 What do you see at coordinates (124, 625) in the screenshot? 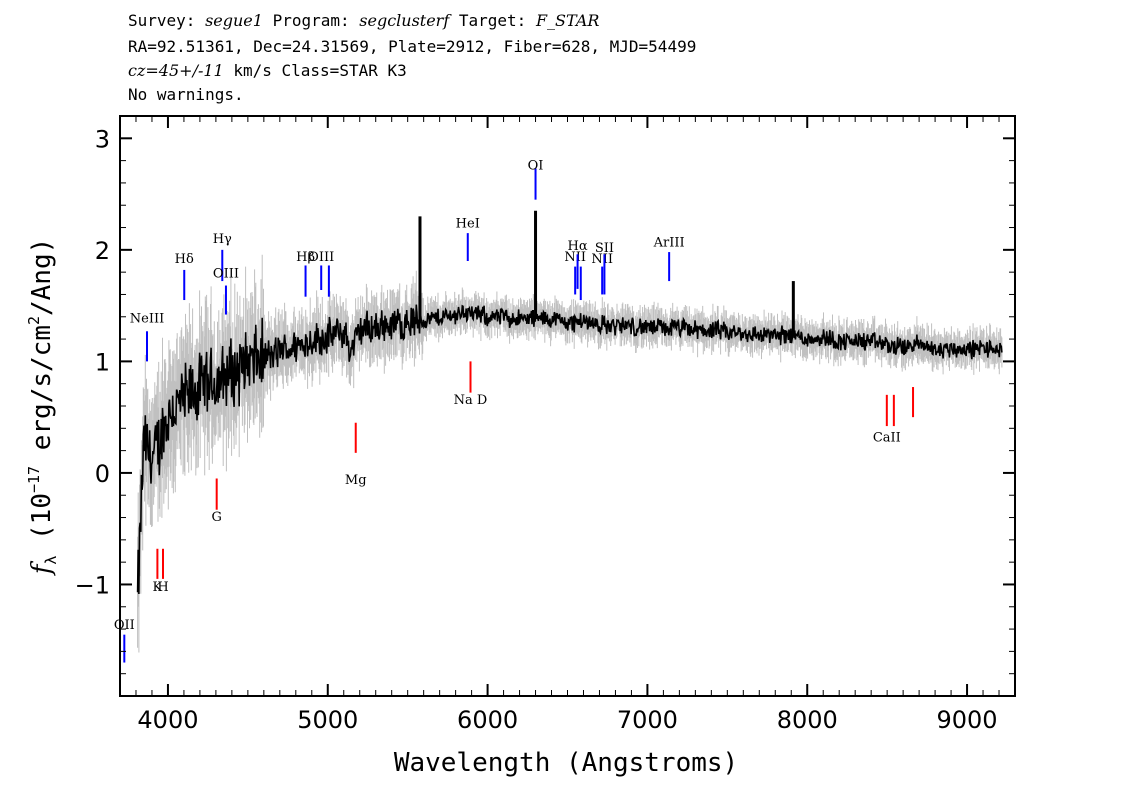
I see `emission-line-label: OII` at bounding box center [124, 625].